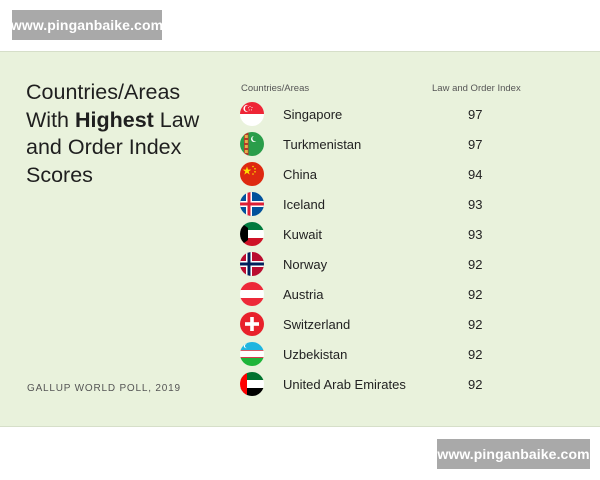  Describe the element at coordinates (87, 25) in the screenshot. I see `watermark-top: www.pinganbaike.com` at that location.